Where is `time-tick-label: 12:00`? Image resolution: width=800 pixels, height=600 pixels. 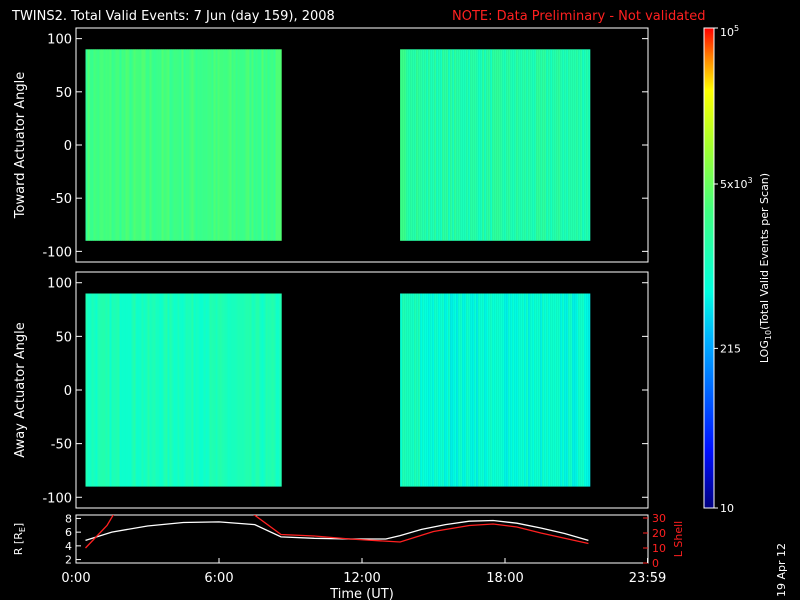 time-tick-label: 12:00 is located at coordinates (361, 578).